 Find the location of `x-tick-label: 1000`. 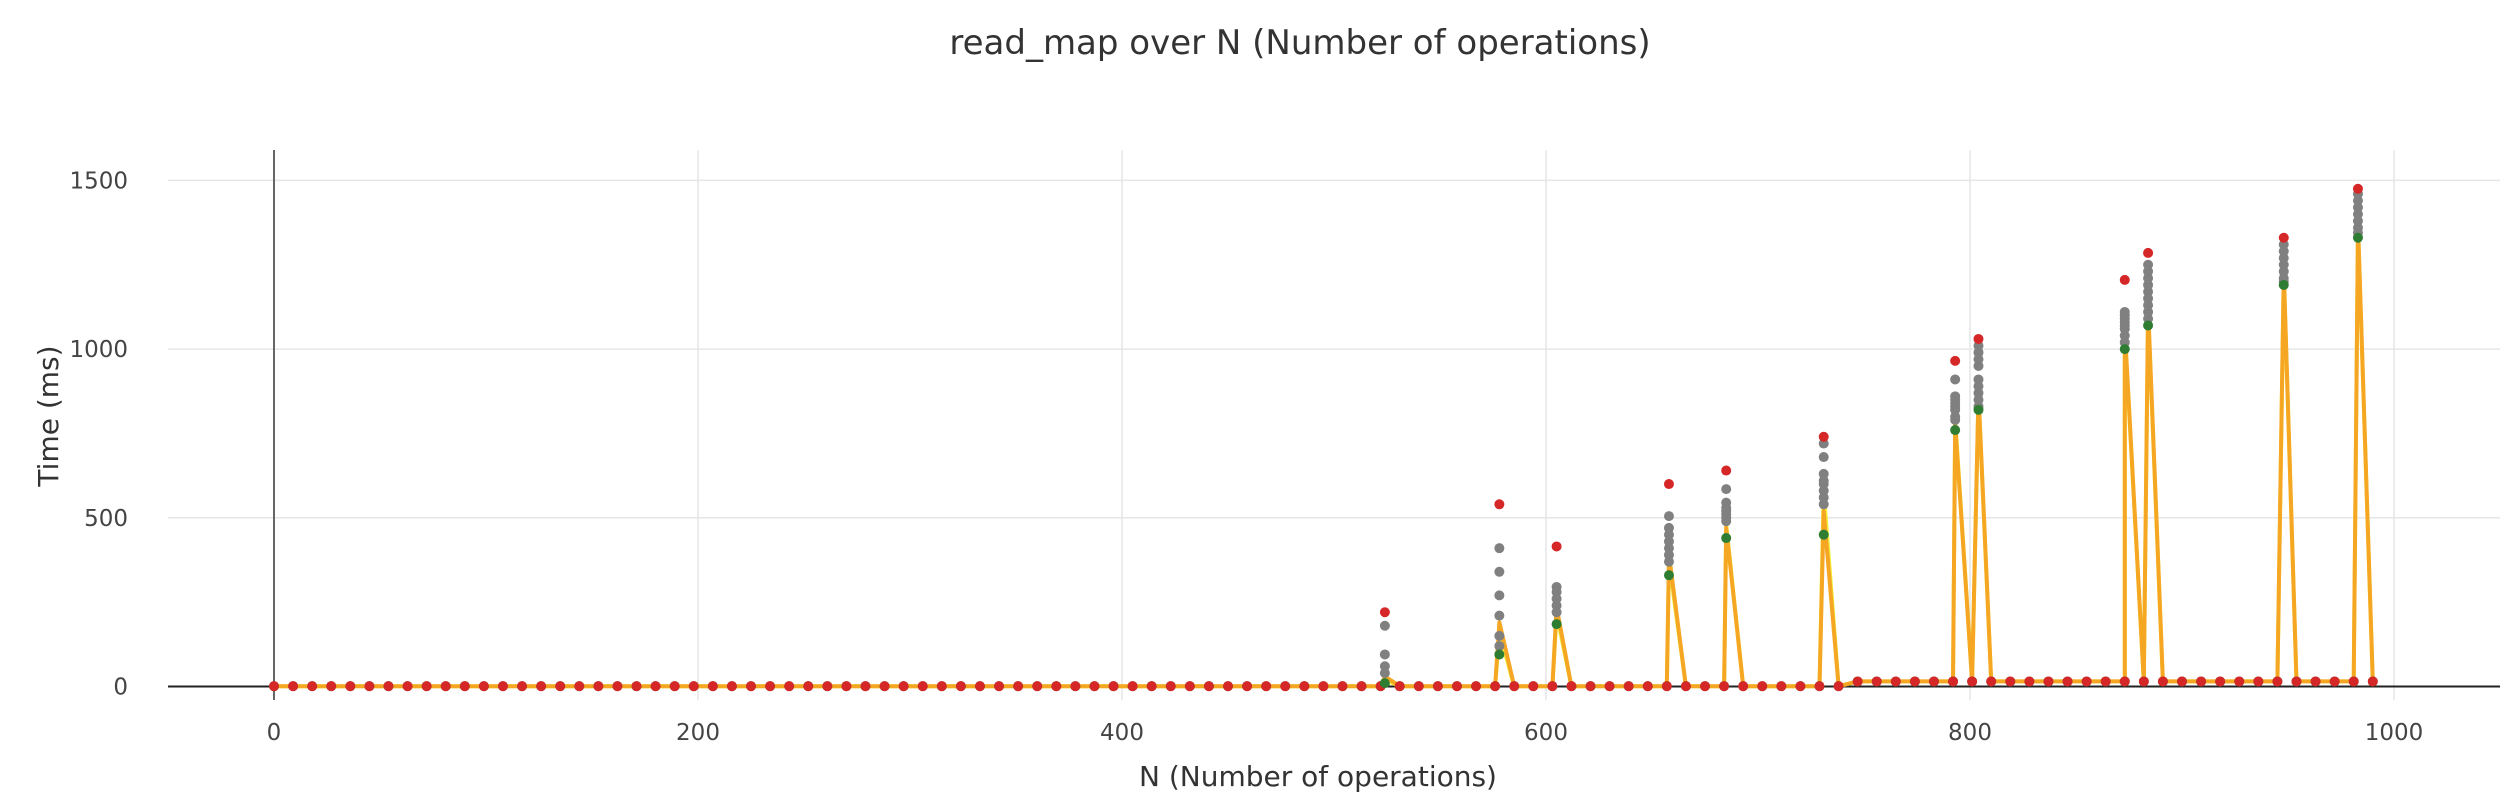

x-tick-label: 1000 is located at coordinates (2394, 733).